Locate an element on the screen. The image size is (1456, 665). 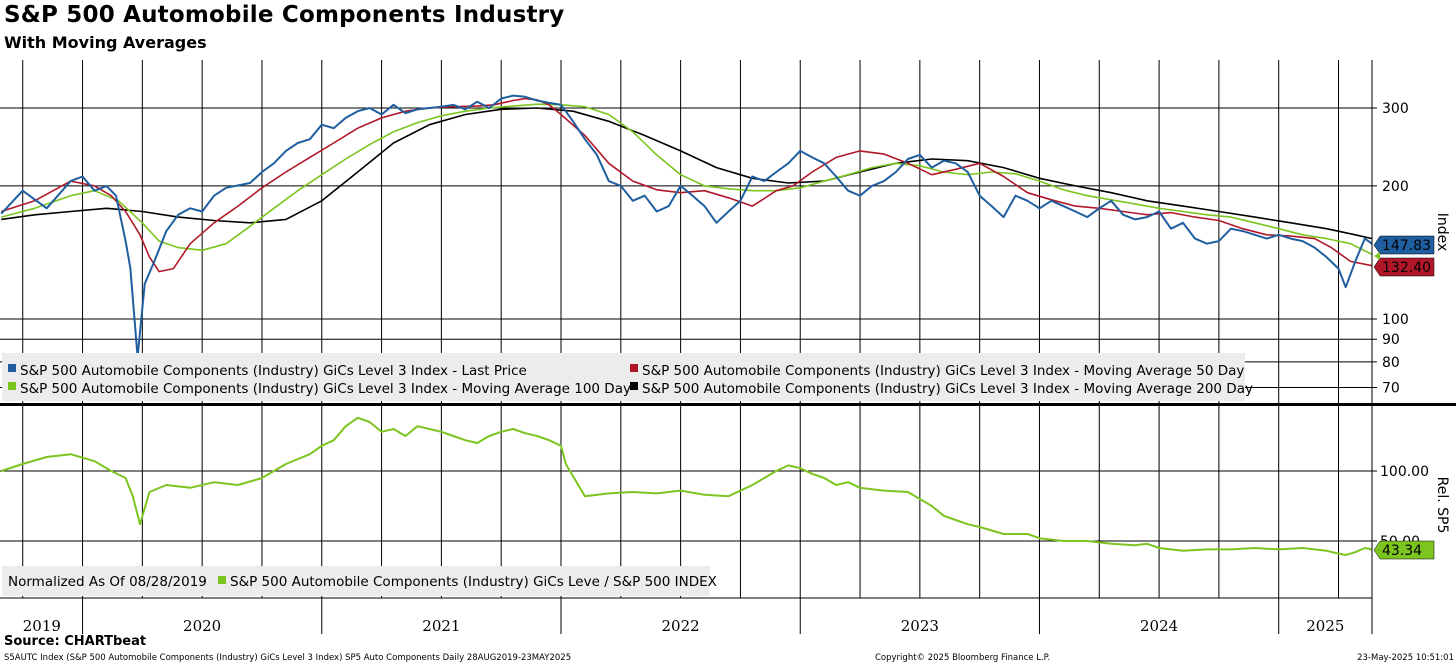
y-tick-label: 300 is located at coordinates (1395, 109).